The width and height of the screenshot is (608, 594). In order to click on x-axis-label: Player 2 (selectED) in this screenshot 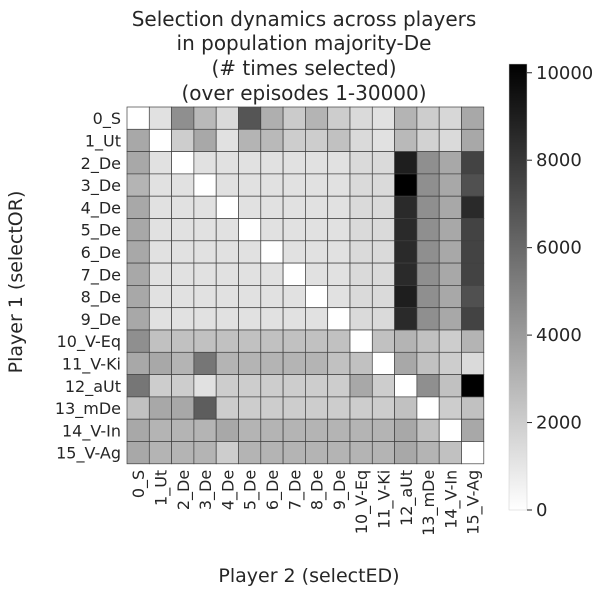, I will do `click(308, 576)`.